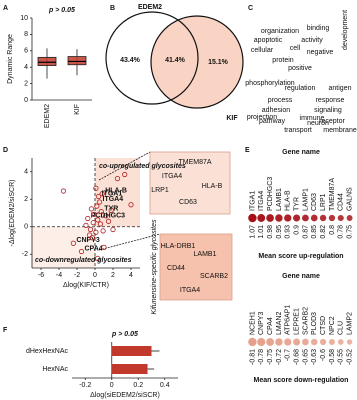 The width and height of the screenshot is (357, 400). What do you see at coordinates (341, 328) in the screenshot?
I see `gene-label: CLU` at bounding box center [341, 328].